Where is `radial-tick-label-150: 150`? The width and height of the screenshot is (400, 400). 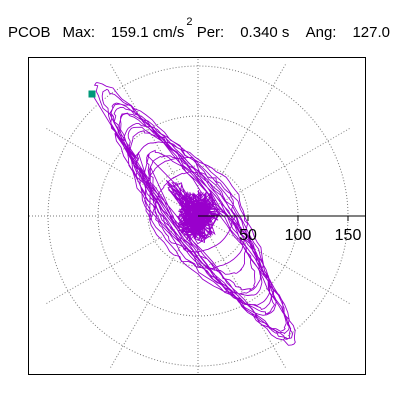
radial-tick-label-150: 150 is located at coordinates (348, 235).